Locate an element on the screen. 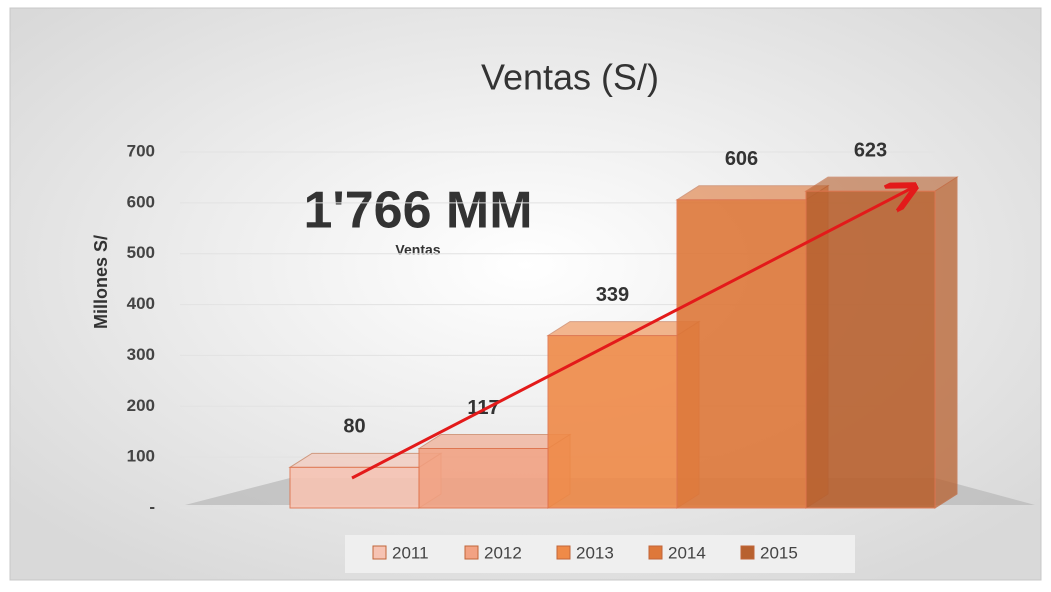 This screenshot has width=1051, height=592. y-axis-label: Millones S/ is located at coordinates (101, 282).